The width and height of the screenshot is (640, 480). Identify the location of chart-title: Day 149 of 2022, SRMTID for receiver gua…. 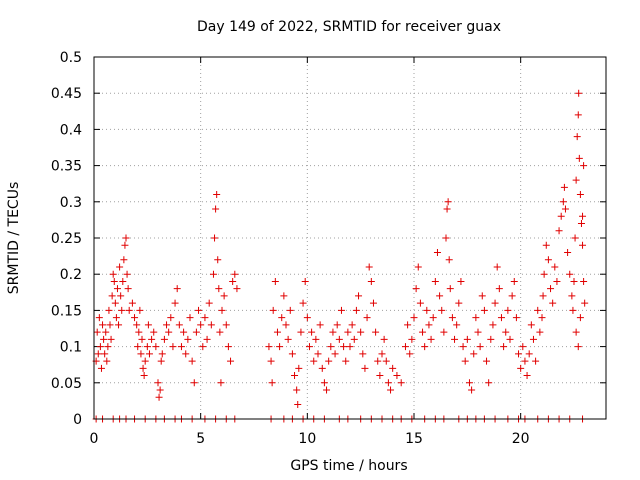
(349, 27).